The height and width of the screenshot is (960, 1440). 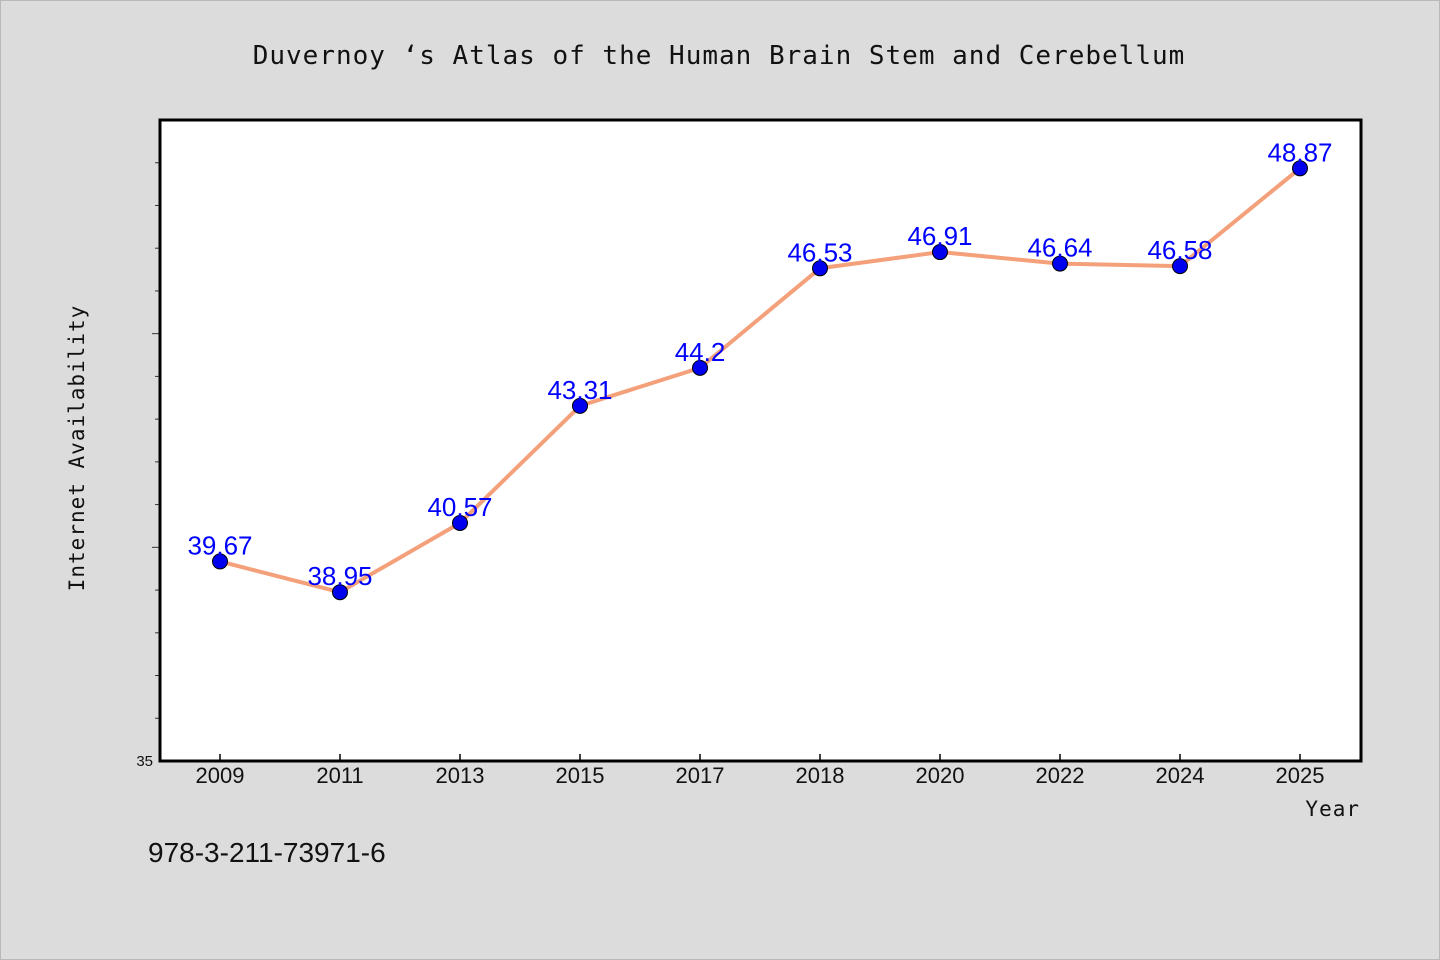 What do you see at coordinates (1299, 152) in the screenshot?
I see `data-label: 48.87` at bounding box center [1299, 152].